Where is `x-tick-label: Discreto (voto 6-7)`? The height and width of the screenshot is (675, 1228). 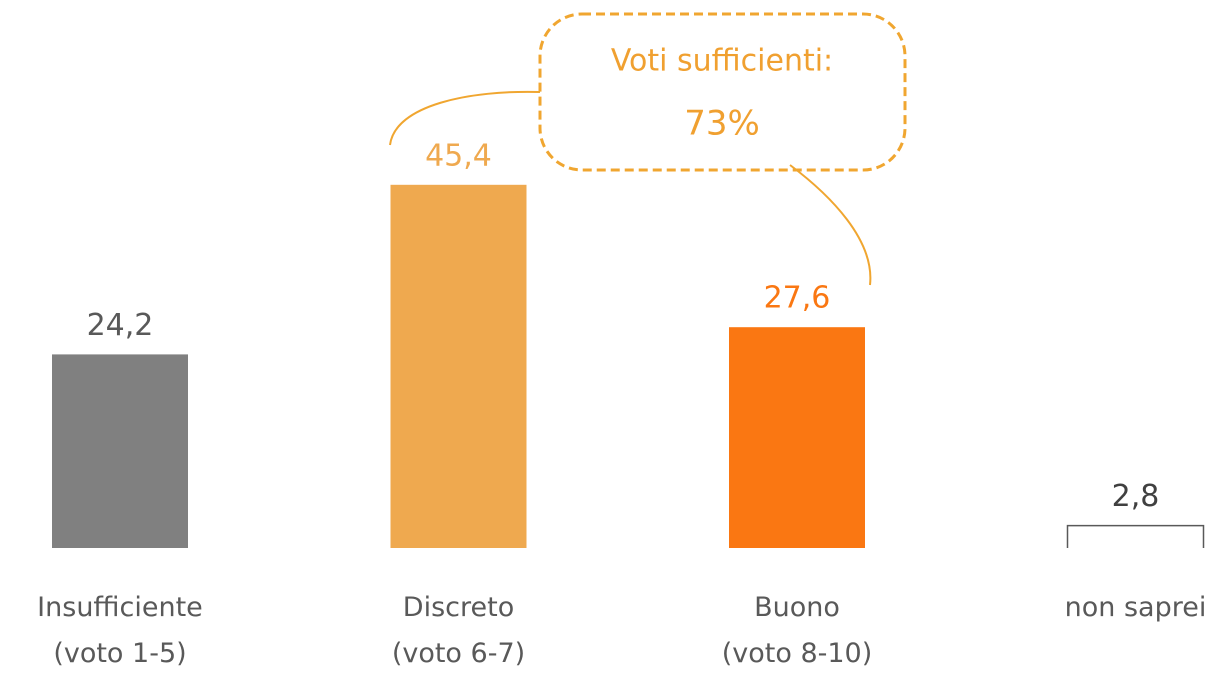 x-tick-label: Discreto (voto 6-7) is located at coordinates (458, 630).